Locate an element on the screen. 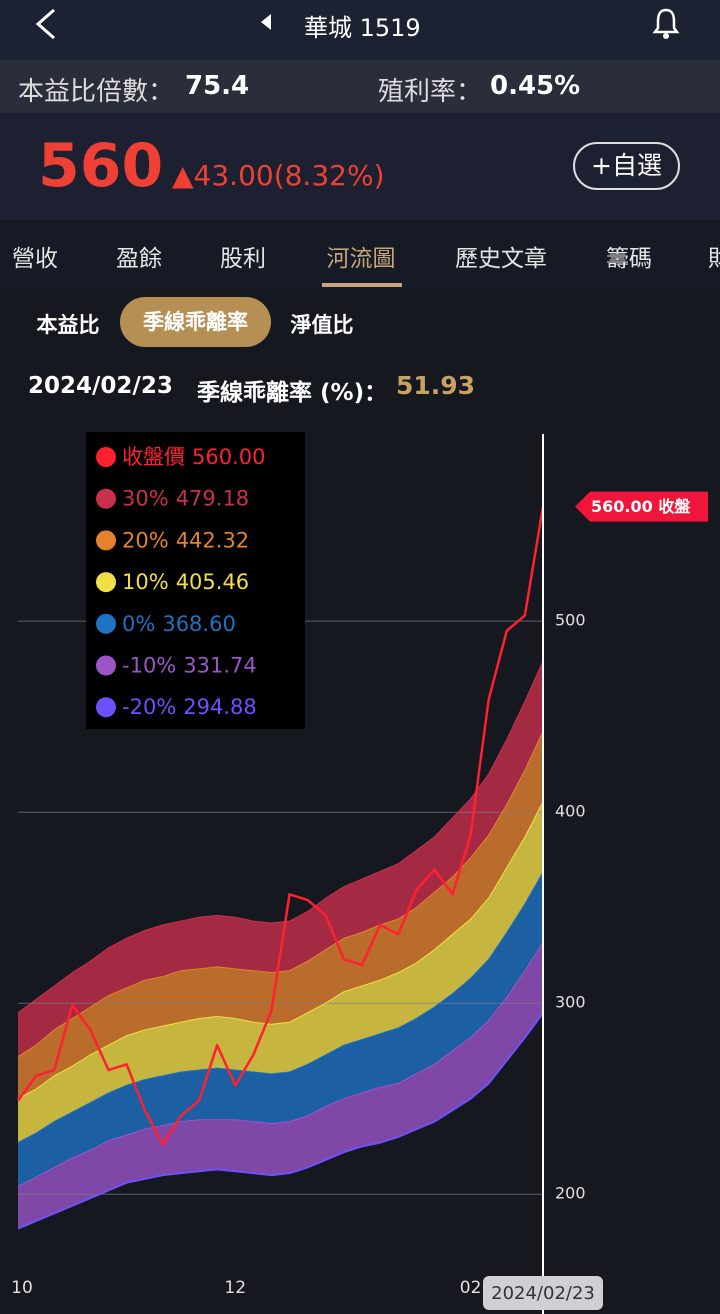 The height and width of the screenshot is (1314, 720). y-tick-label: 200 is located at coordinates (570, 1193).